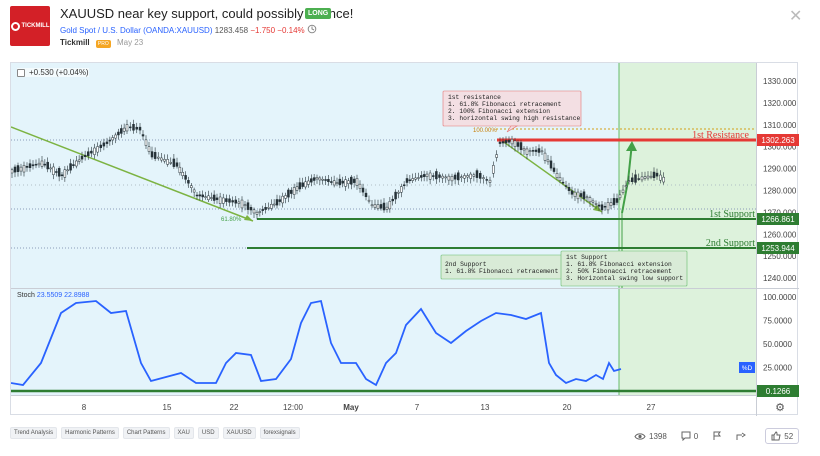  Describe the element at coordinates (631, 146) in the screenshot. I see `bounce-arrow-head` at that location.